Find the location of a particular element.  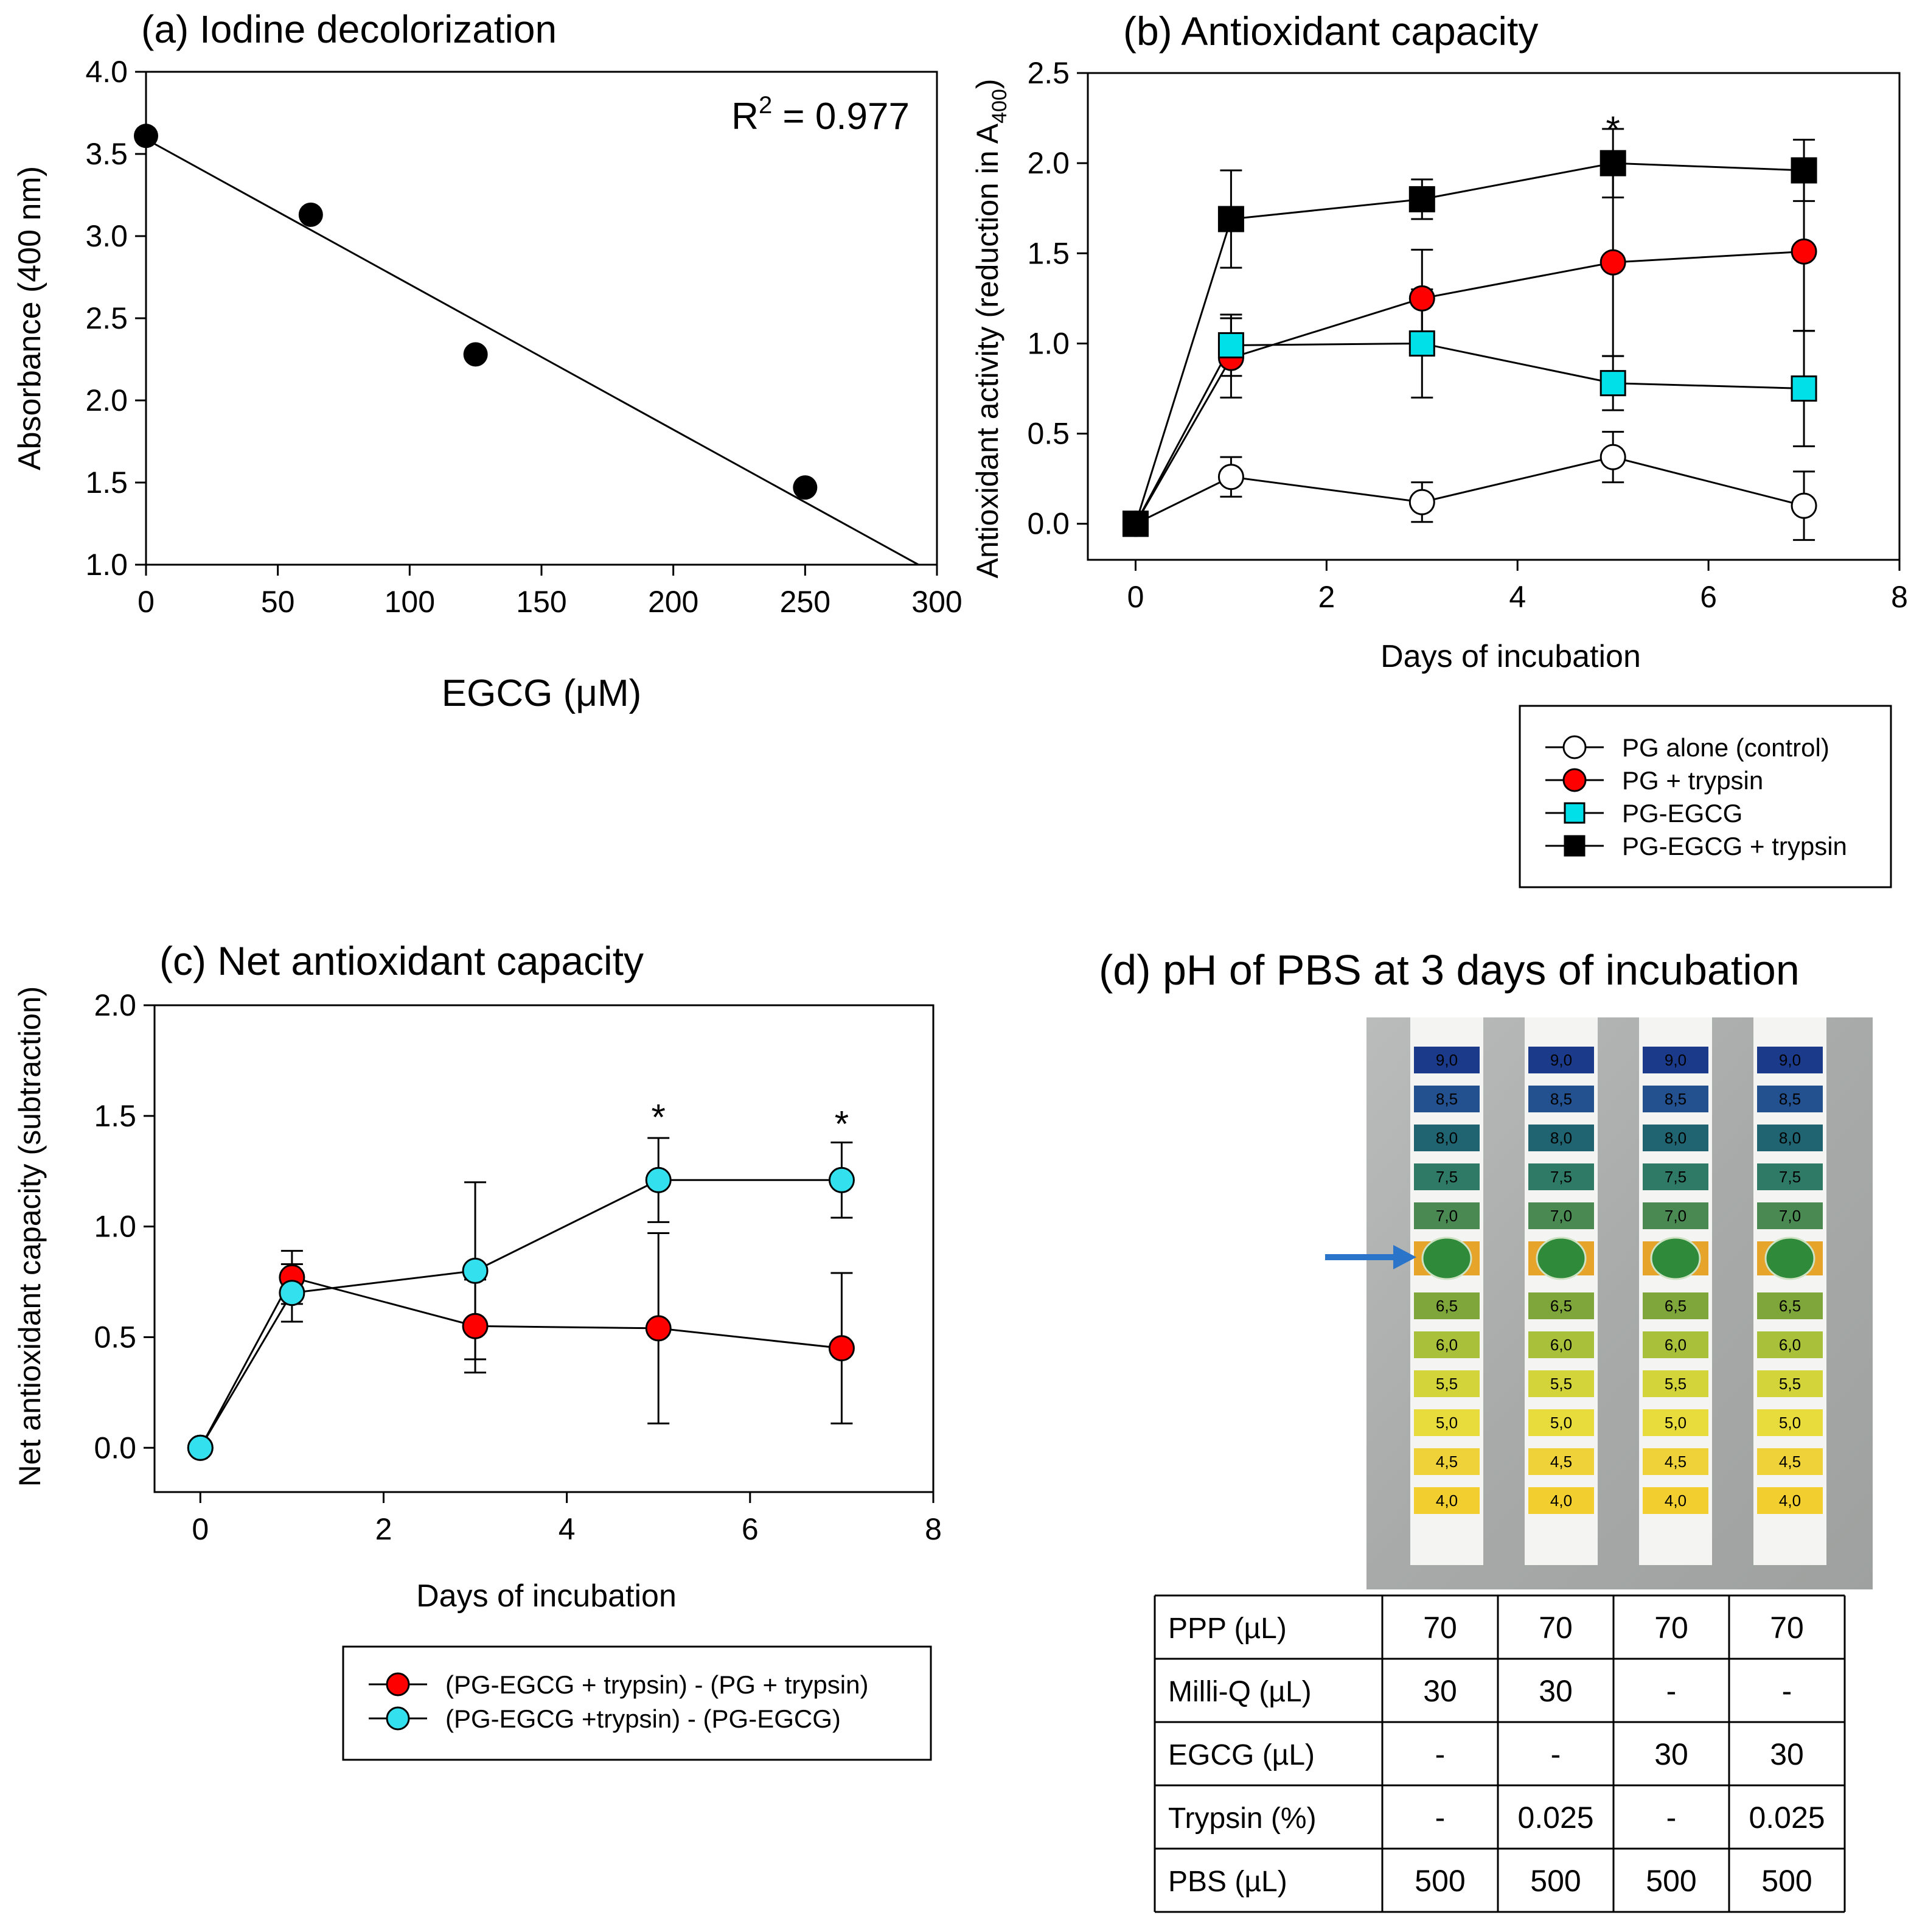

table-cell: 70 is located at coordinates (1440, 1628).